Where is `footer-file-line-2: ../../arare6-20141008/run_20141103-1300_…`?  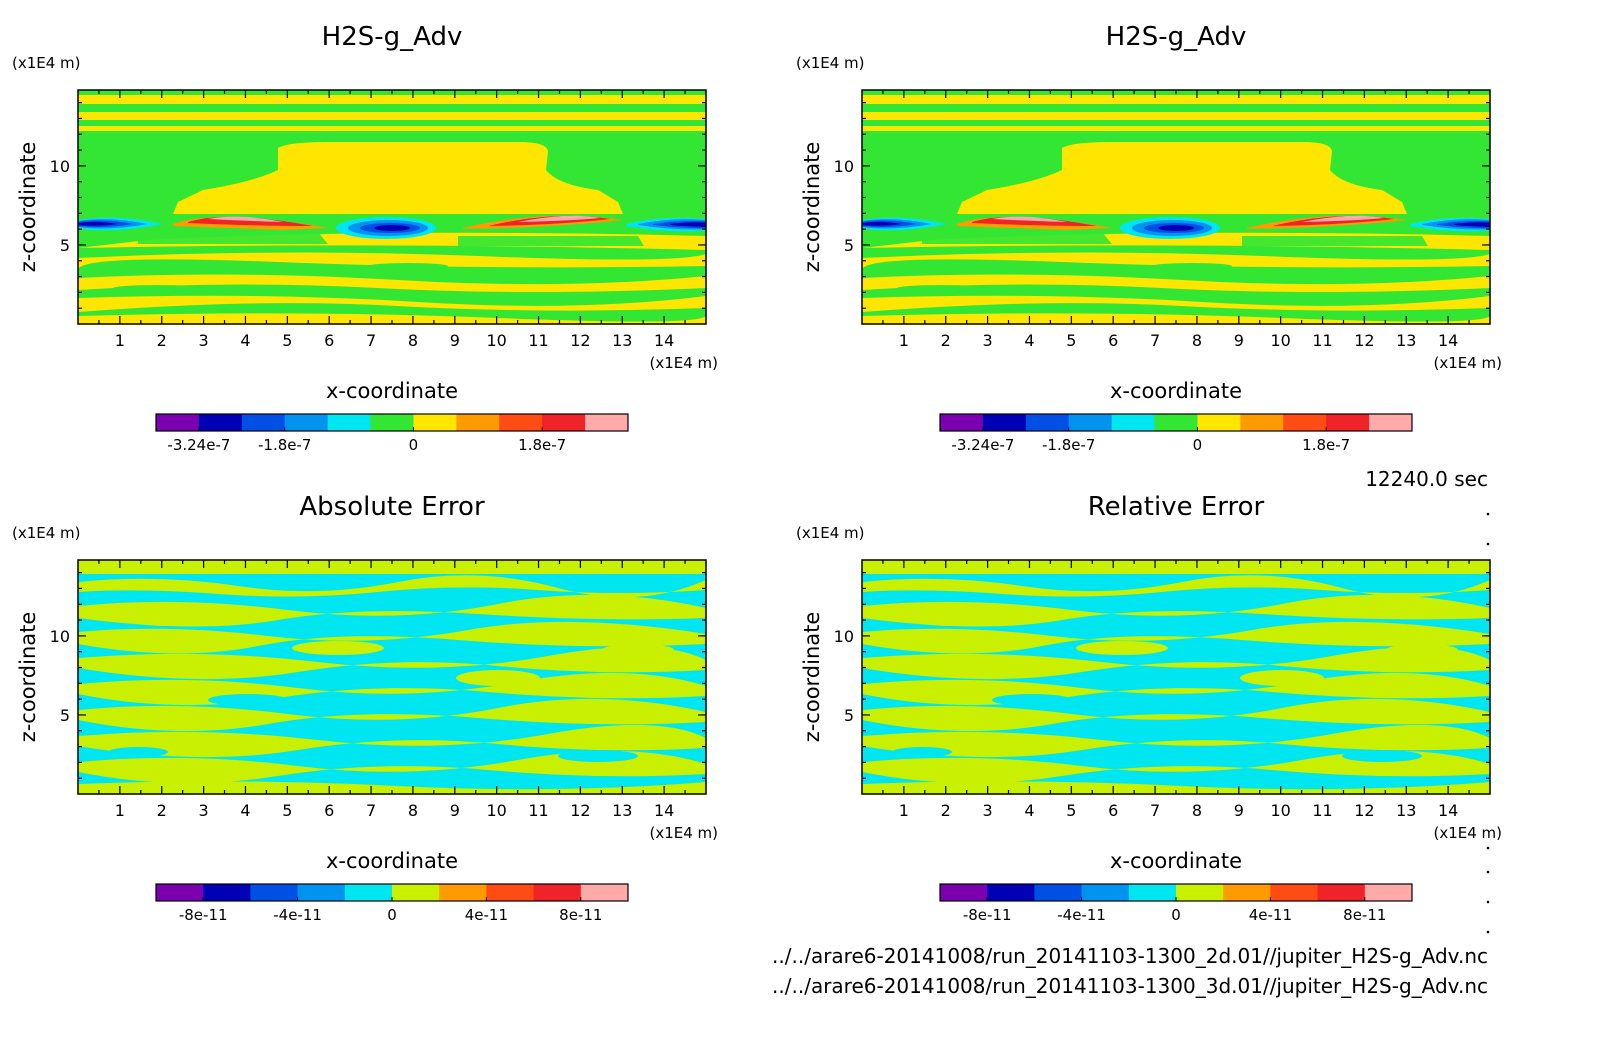 footer-file-line-2: ../../arare6-20141008/run_20141103-1300_… is located at coordinates (1130, 986).